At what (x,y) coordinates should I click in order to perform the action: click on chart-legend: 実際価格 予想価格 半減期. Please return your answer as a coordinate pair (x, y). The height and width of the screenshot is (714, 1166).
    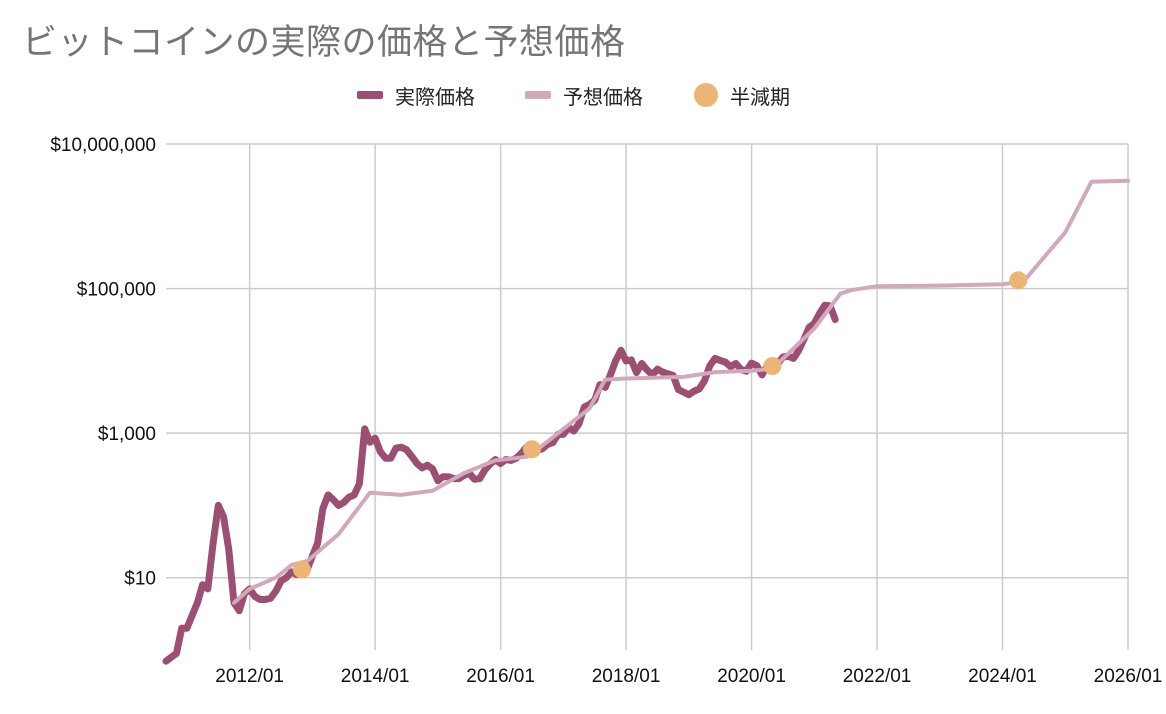
    Looking at the image, I should click on (583, 95).